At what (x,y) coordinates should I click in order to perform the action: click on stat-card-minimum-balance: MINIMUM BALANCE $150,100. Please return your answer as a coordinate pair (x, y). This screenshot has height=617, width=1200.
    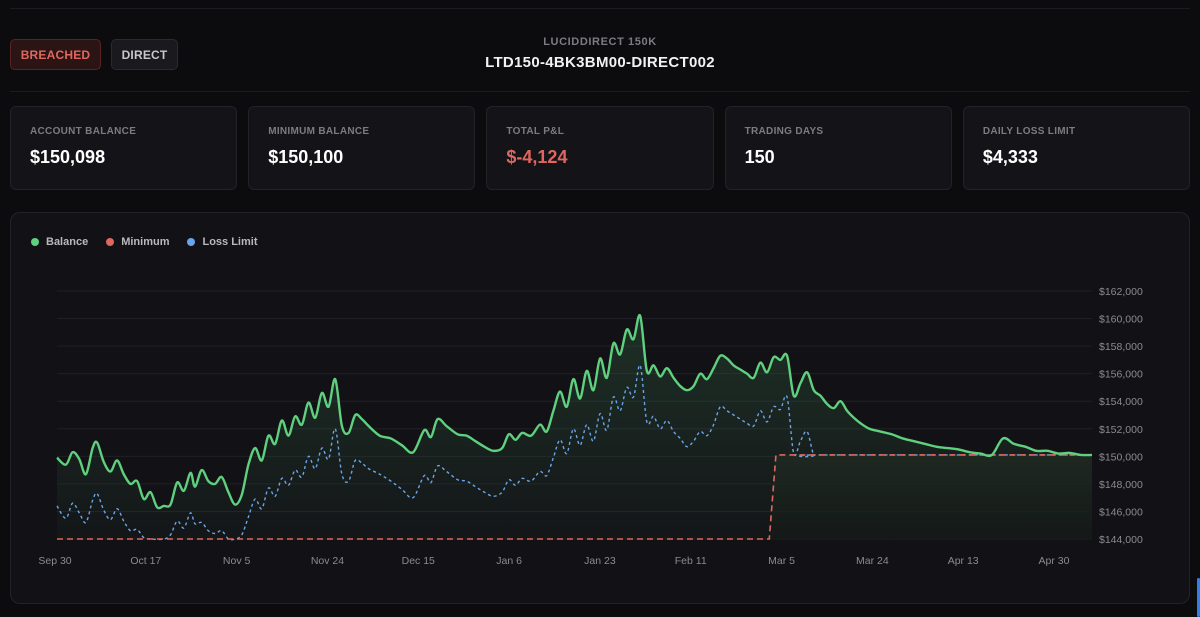
    Looking at the image, I should click on (362, 148).